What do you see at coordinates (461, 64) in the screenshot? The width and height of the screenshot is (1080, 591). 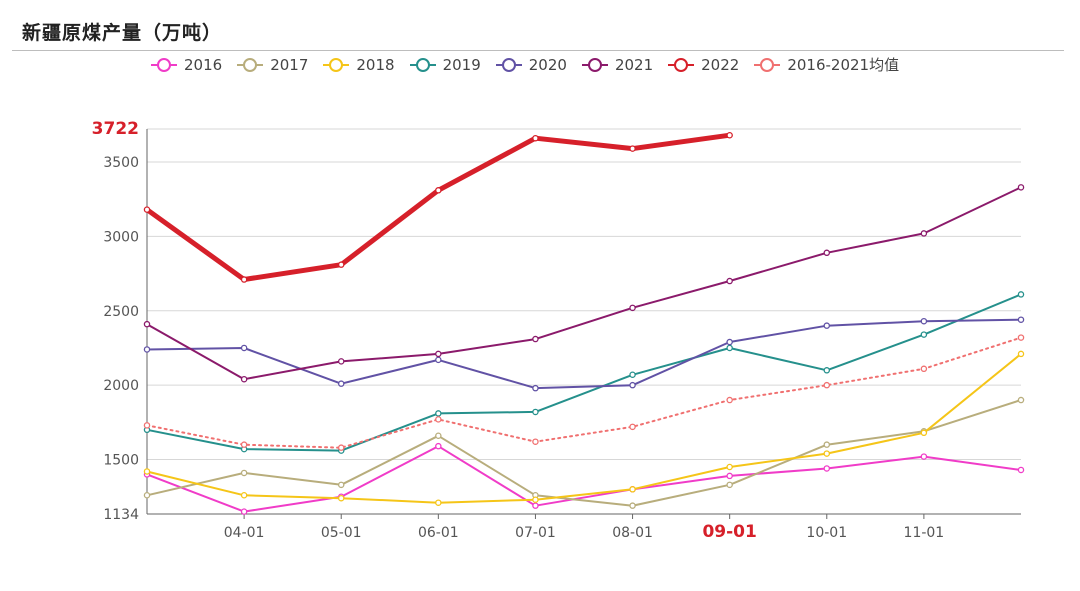 I see `legend-label: 2019` at bounding box center [461, 64].